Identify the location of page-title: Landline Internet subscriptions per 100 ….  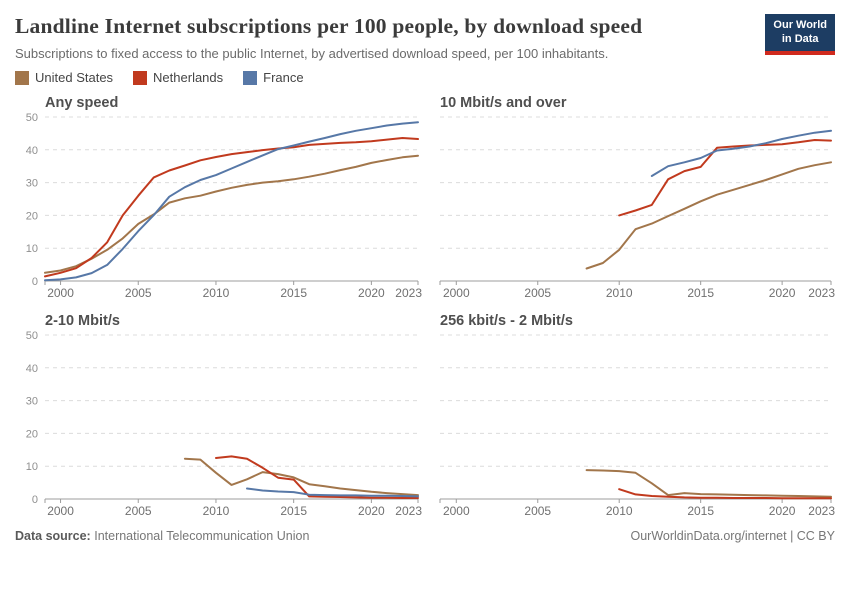
(329, 26).